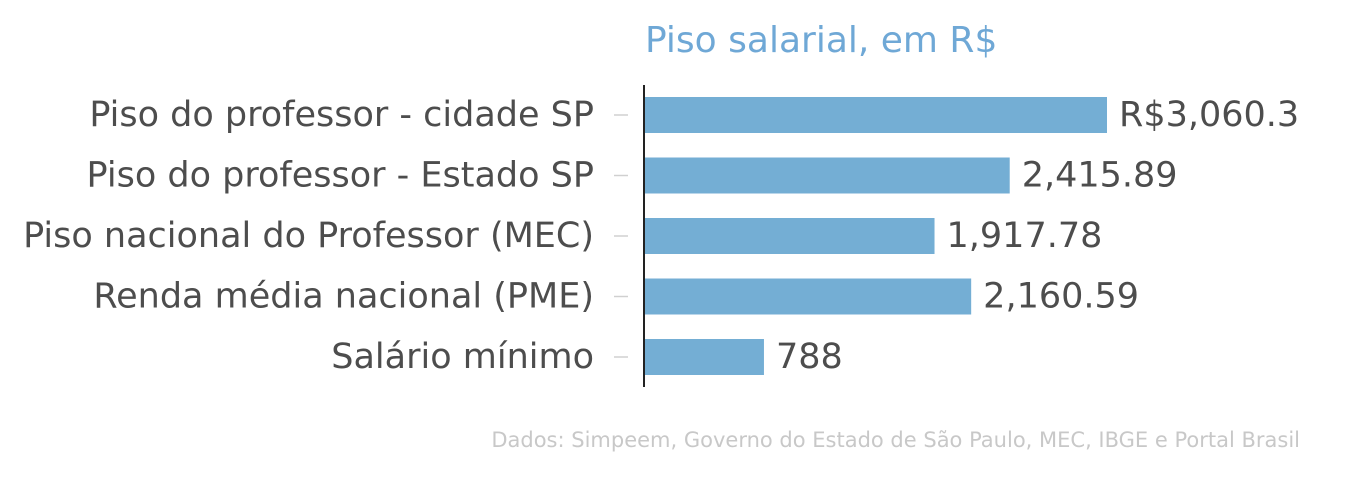 This screenshot has width=1346, height=480. Describe the element at coordinates (1100, 176) in the screenshot. I see `value-label: 2,415.89` at that location.